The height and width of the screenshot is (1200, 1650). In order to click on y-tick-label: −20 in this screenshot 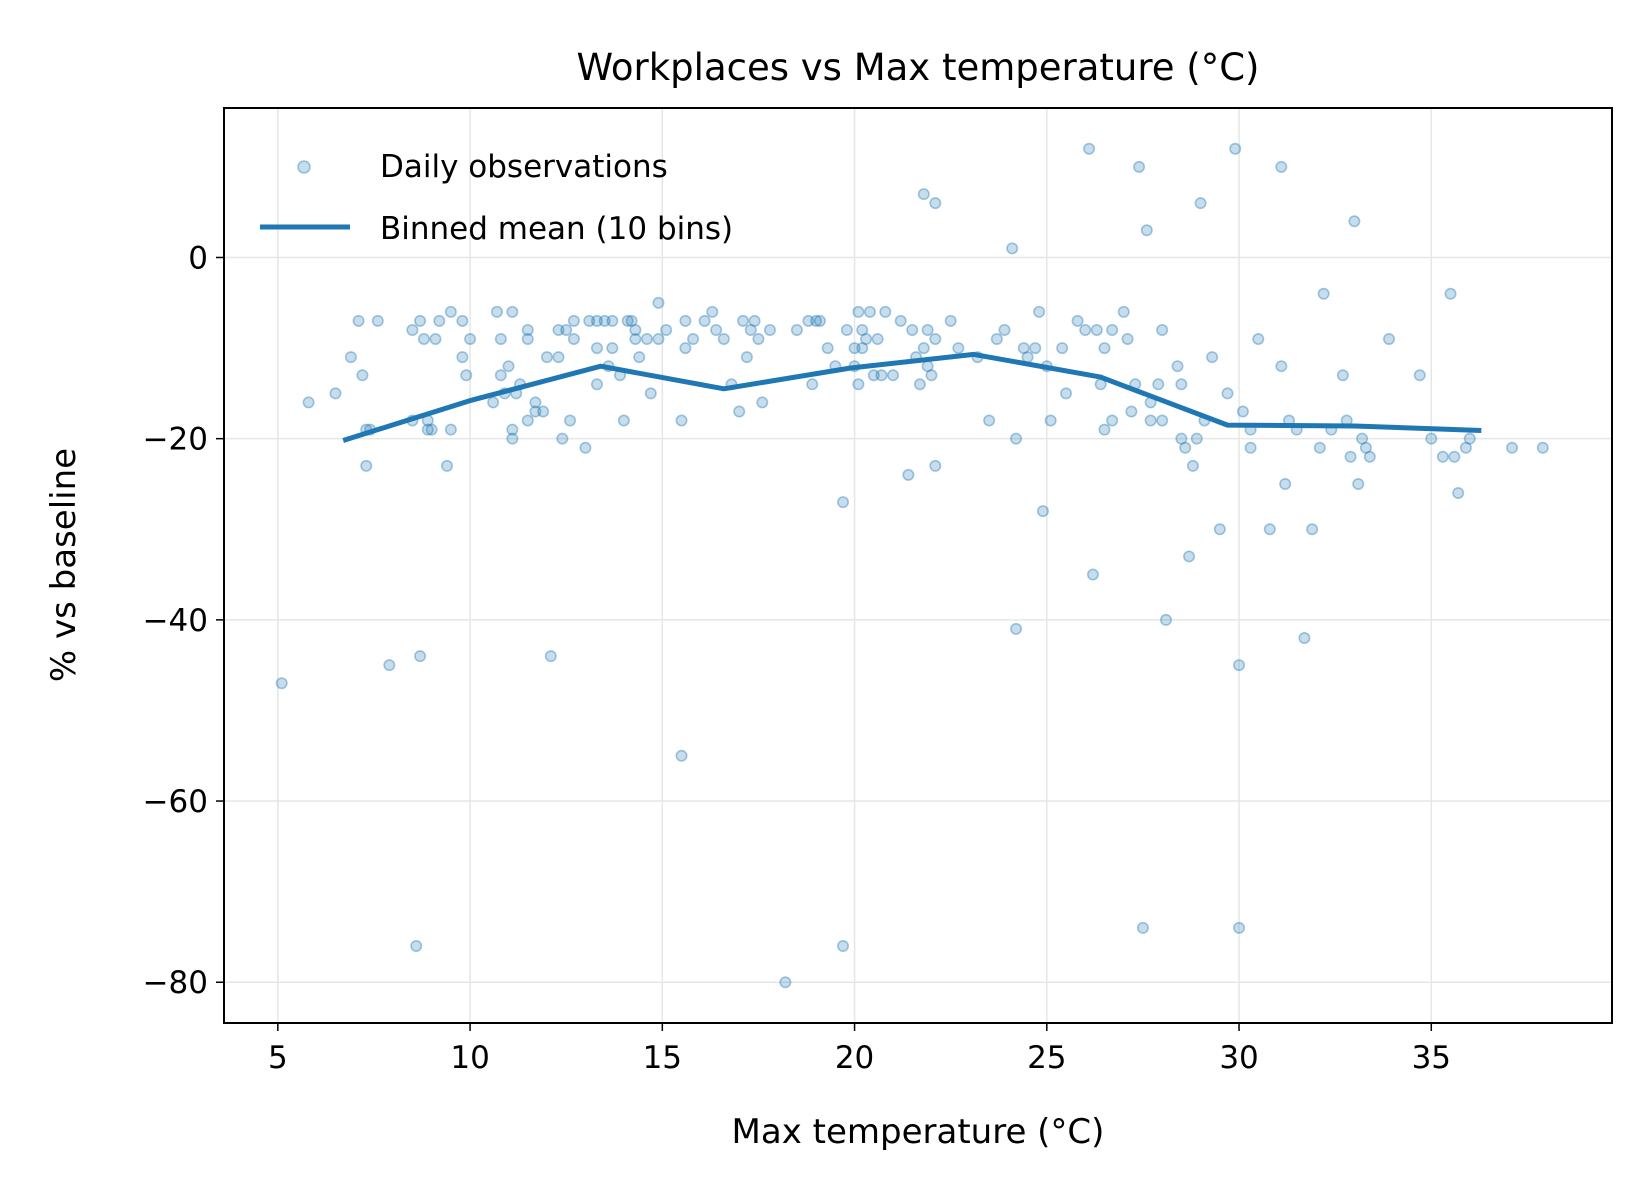, I will do `click(175, 440)`.